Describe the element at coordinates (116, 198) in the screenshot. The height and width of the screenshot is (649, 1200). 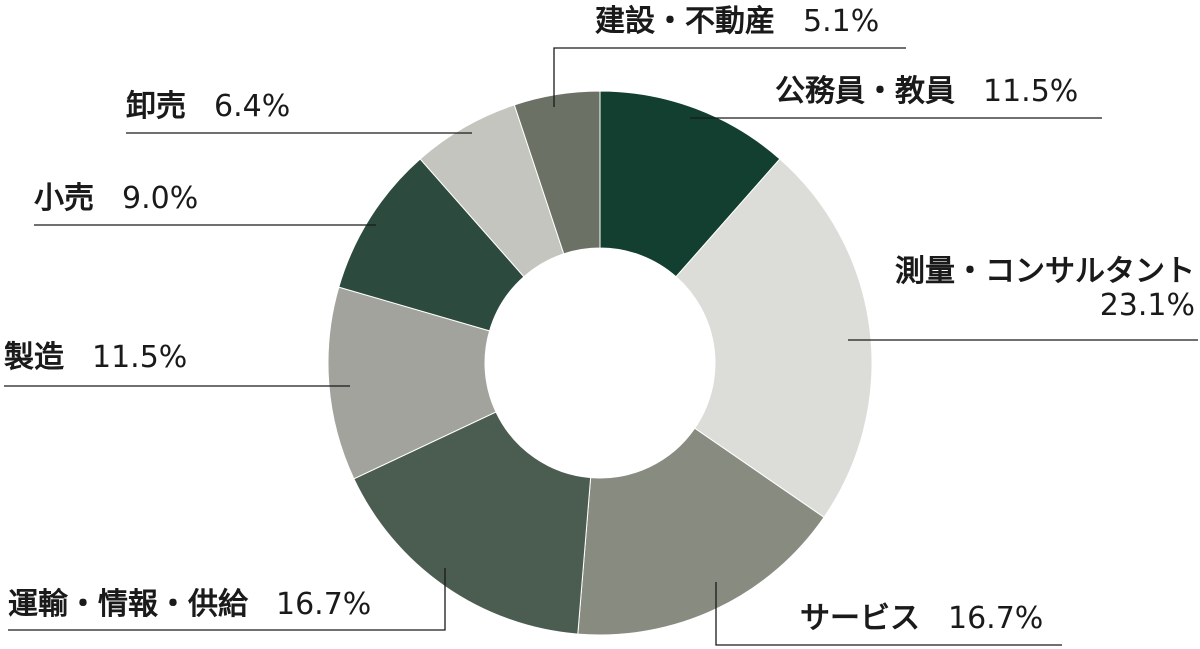
I see `label-kouri: 小売 9.0%` at that location.